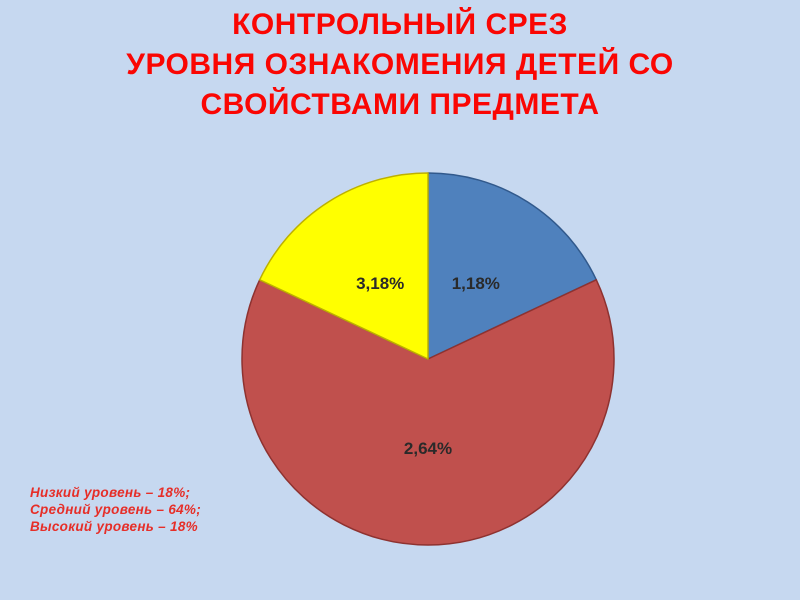 The width and height of the screenshot is (800, 600). I want to click on legend-note-line-high: Высокий уровень – 18%, so click(114, 526).